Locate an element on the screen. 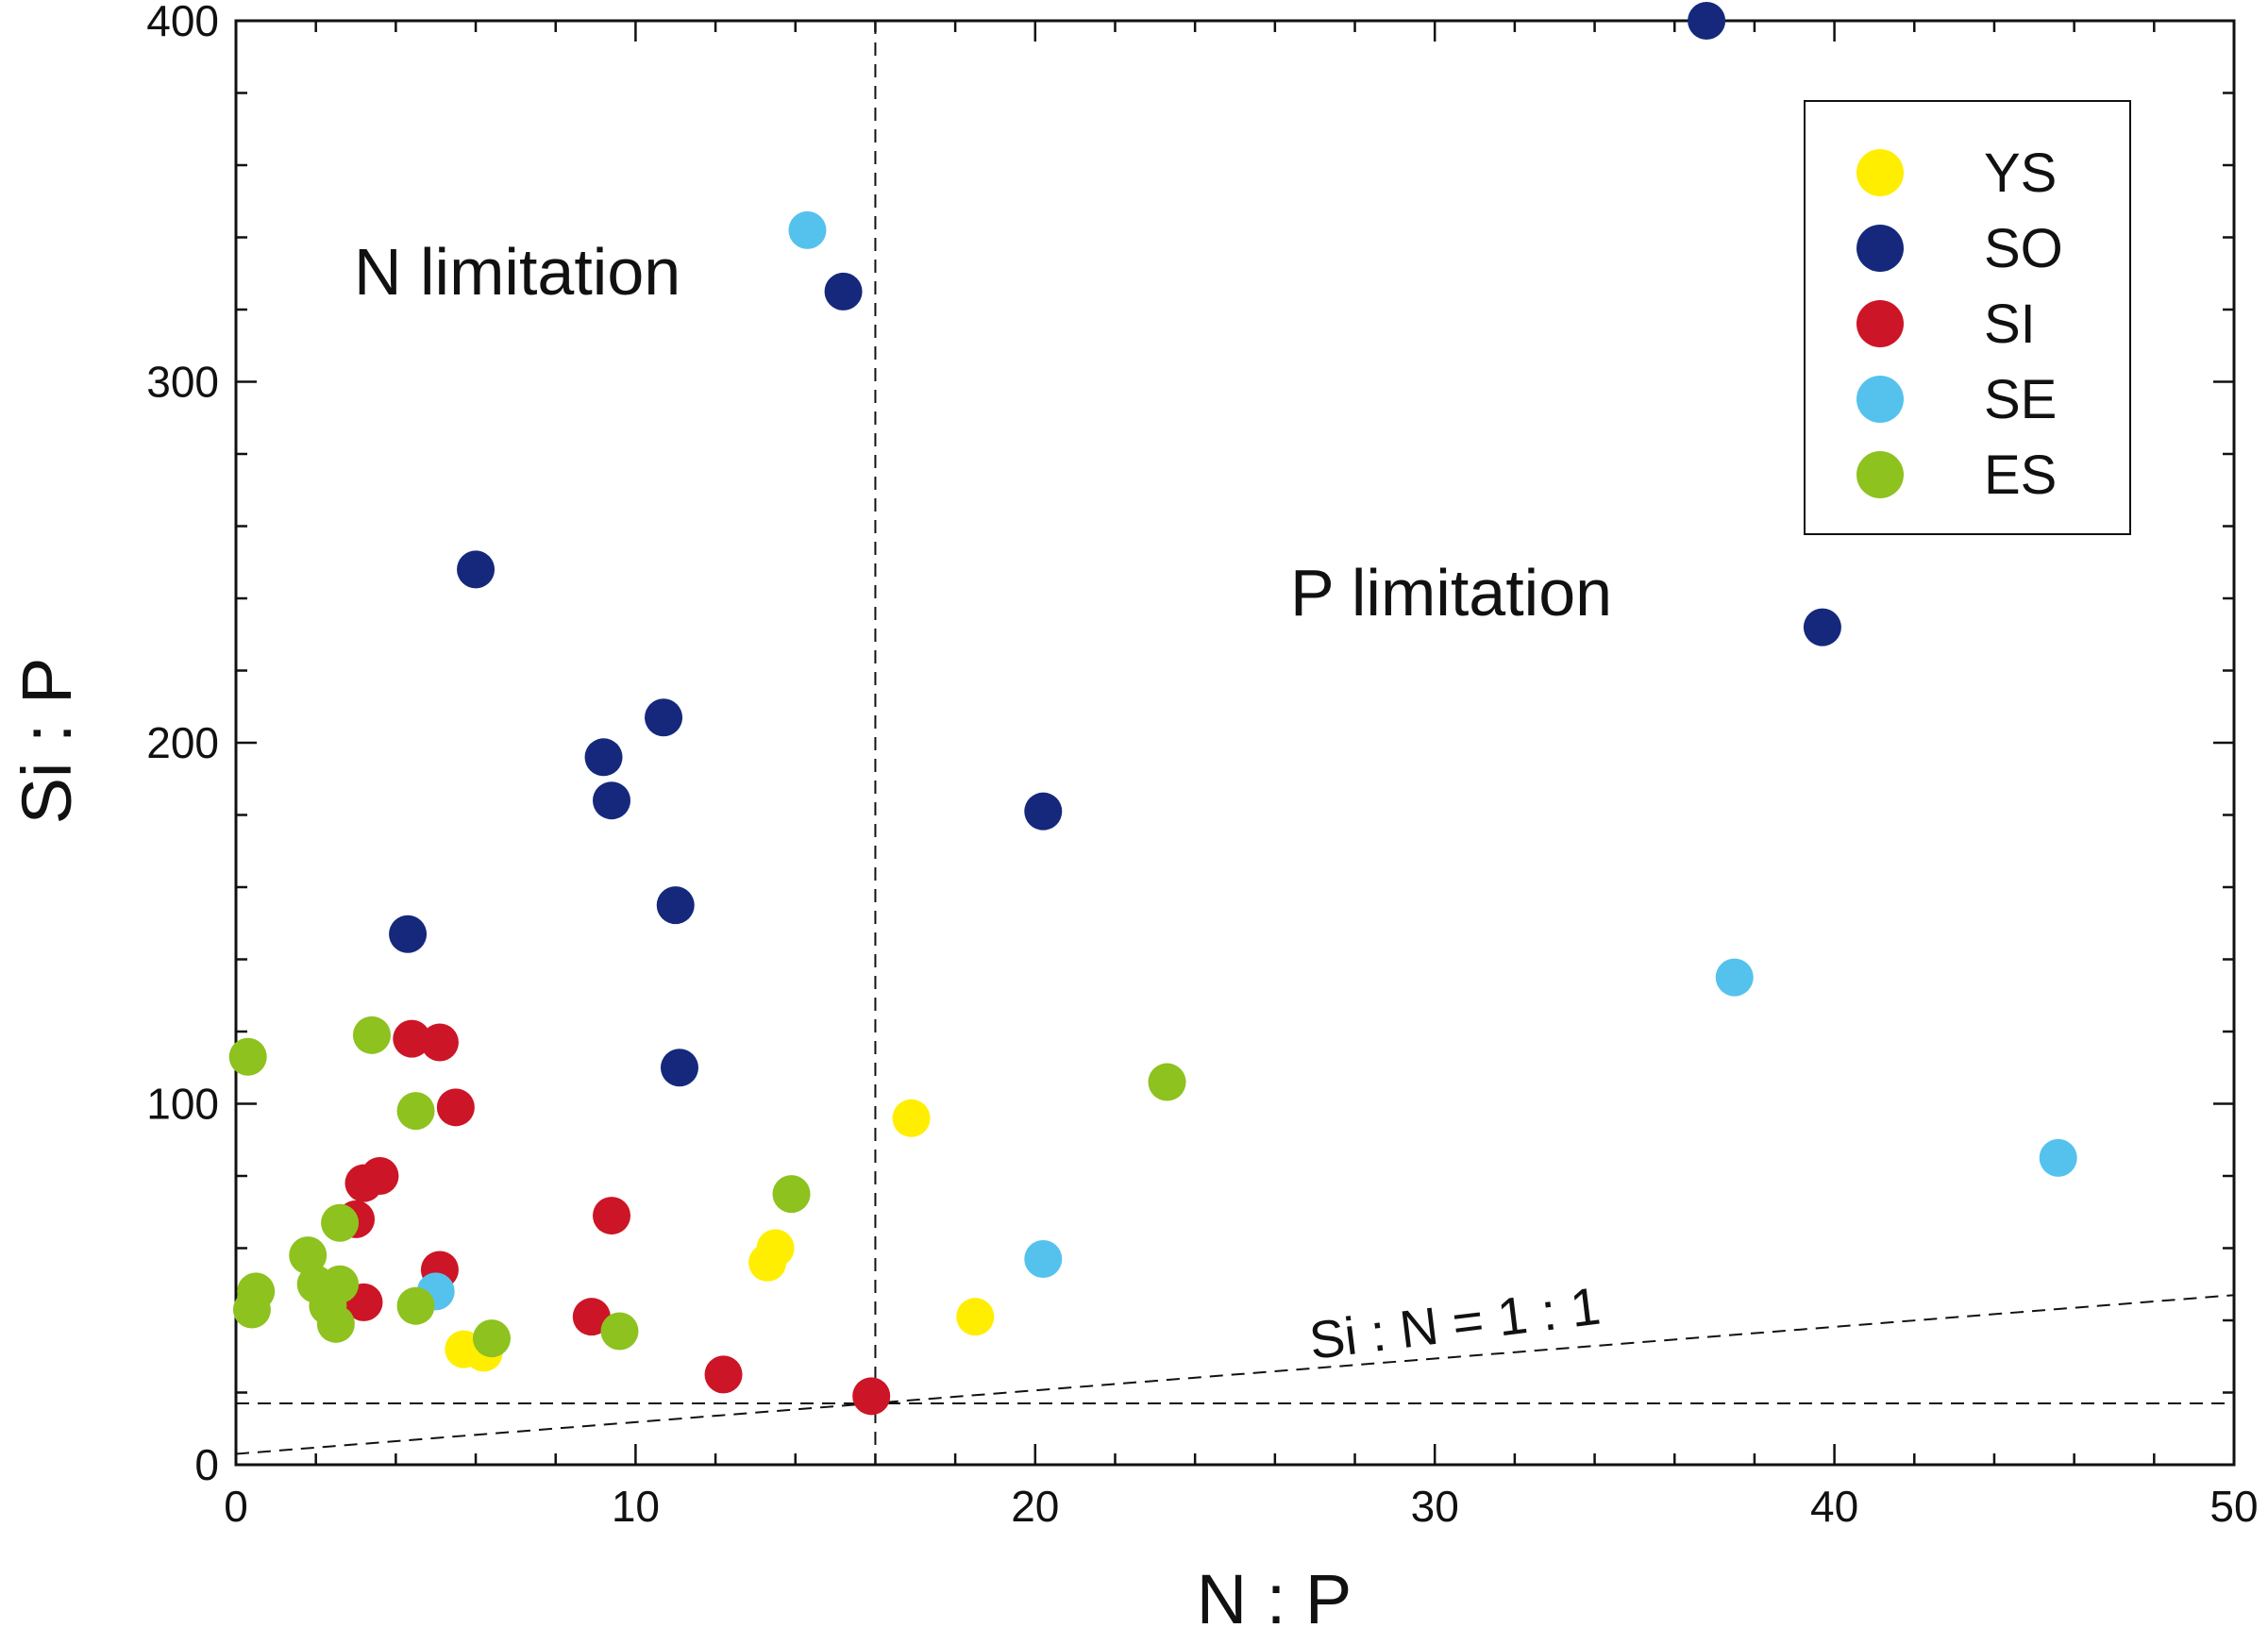  y-tick-label: 0 is located at coordinates (206, 1464).